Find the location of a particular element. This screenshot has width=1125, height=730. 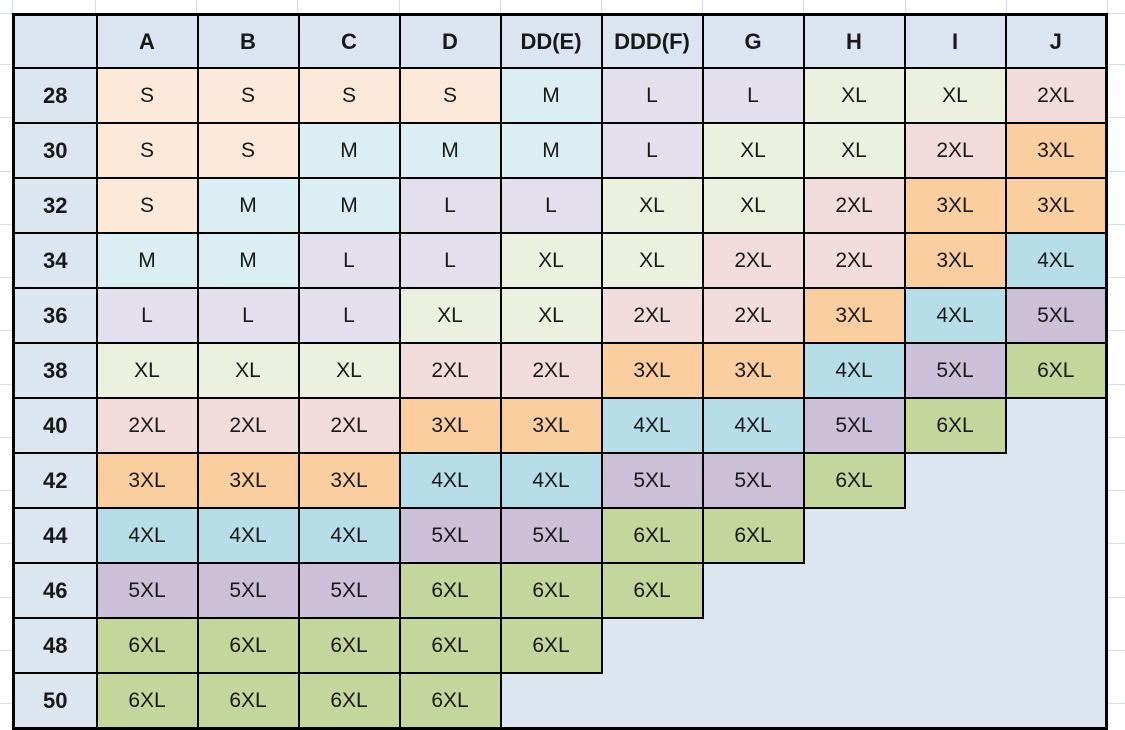

cell-30-h: XL is located at coordinates (854, 150).